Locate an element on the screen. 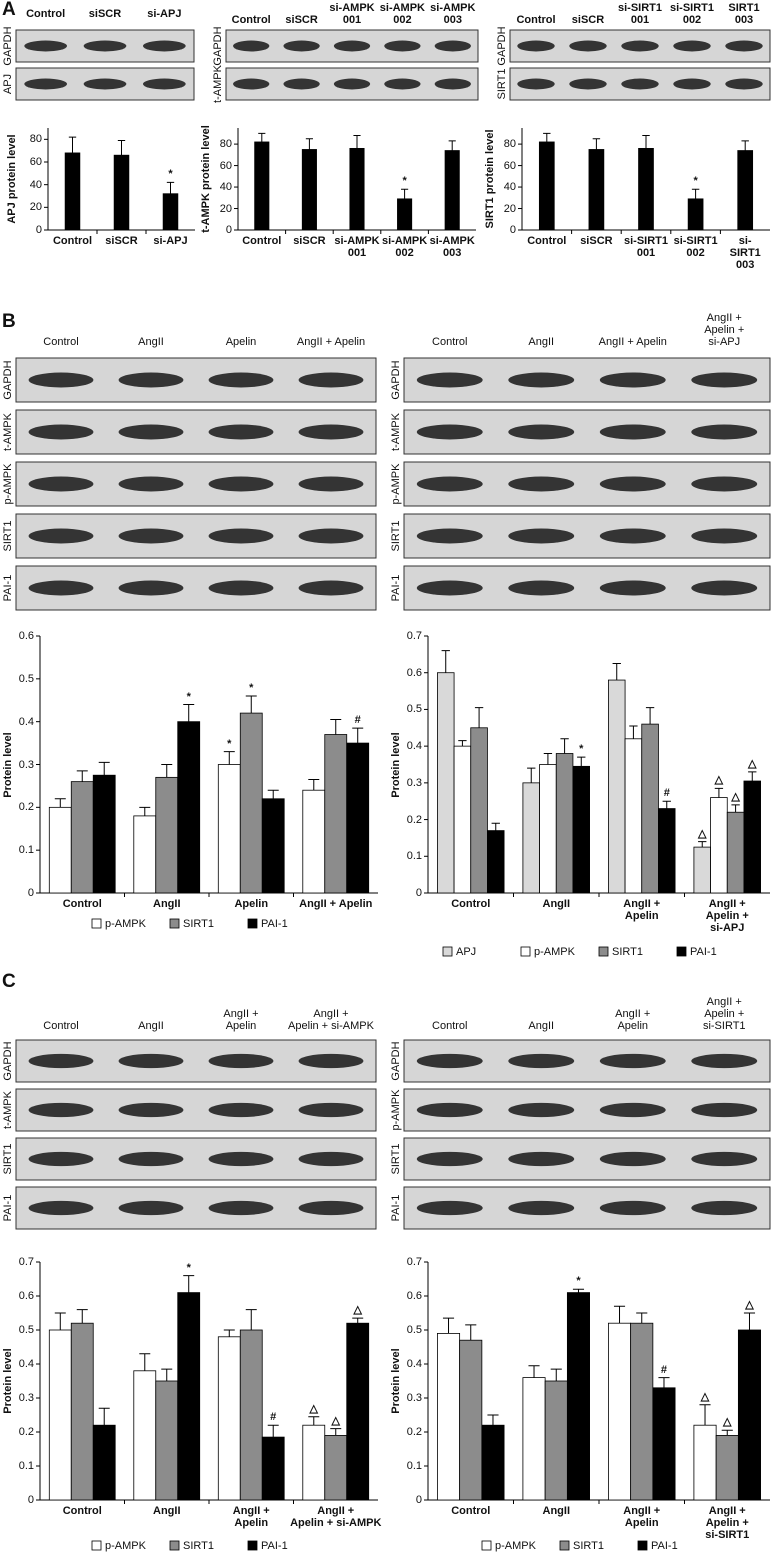 Image resolution: width=773 pixels, height=1553 pixels. legend-label: SIRT1 is located at coordinates (588, 1546).